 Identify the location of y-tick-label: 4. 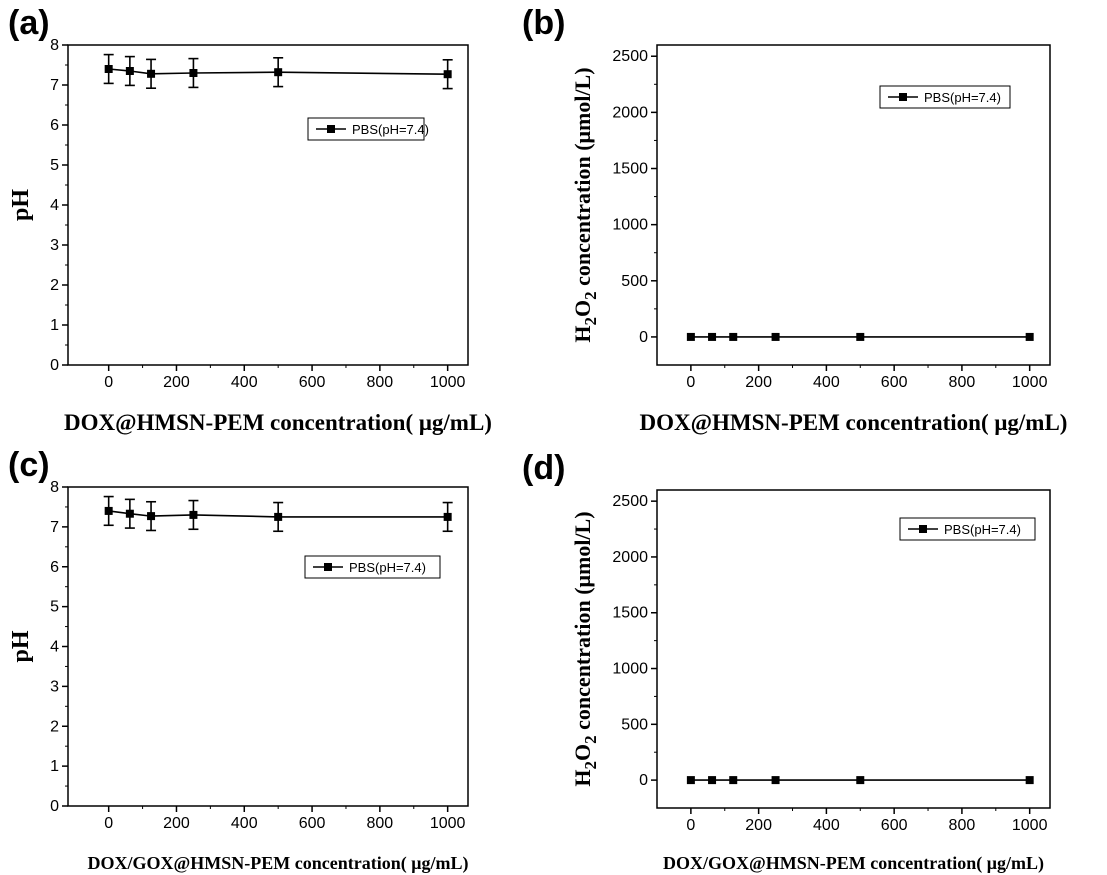
(54, 205).